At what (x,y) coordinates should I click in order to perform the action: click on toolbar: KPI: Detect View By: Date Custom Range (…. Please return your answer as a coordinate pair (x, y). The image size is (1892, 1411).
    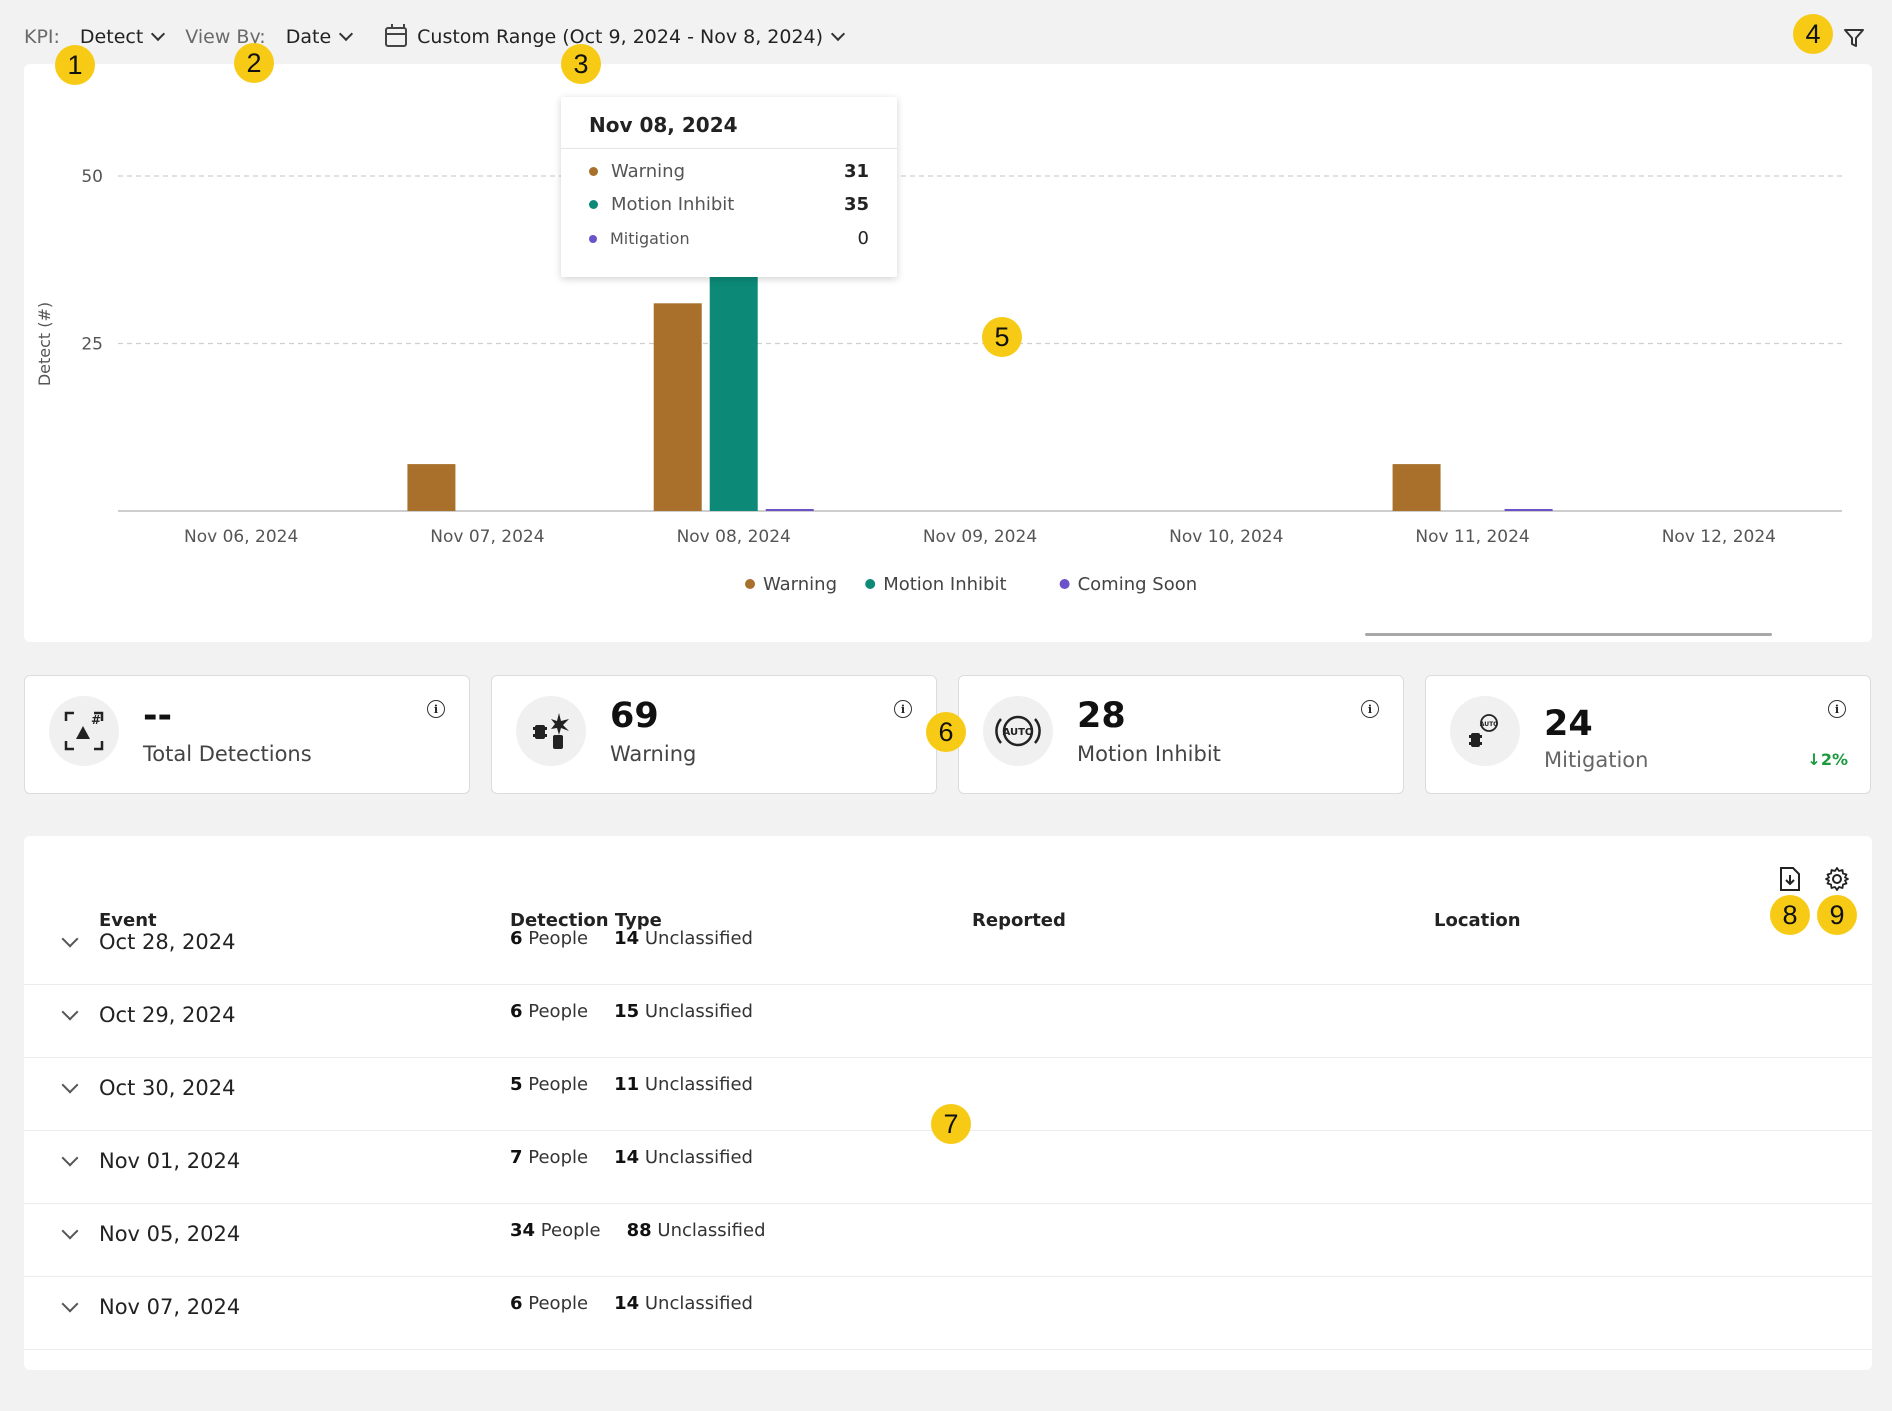
    Looking at the image, I should click on (435, 37).